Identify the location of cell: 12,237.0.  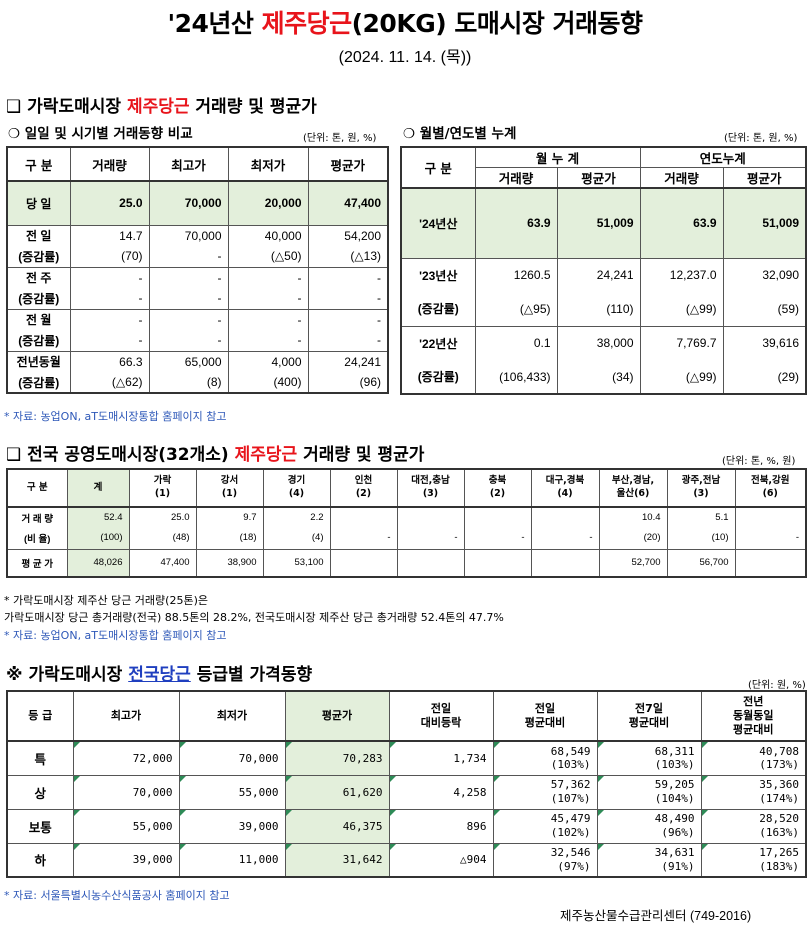
(681, 274).